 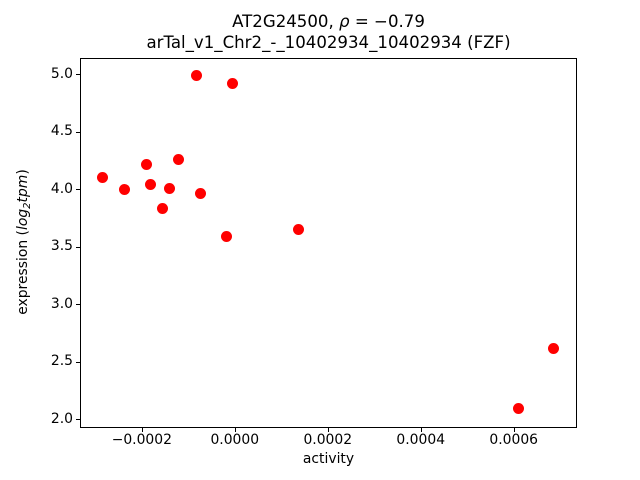 I want to click on plot-title: AT2G24500, ρ = −0.79, so click(x=328, y=22).